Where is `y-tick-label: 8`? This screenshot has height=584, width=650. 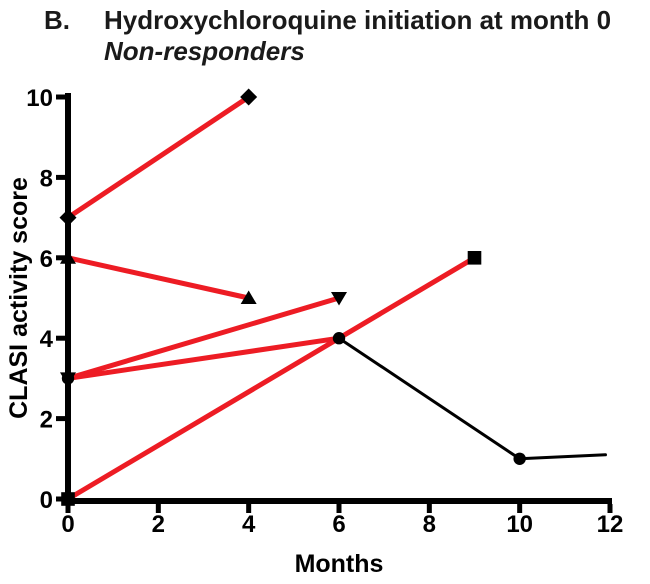
y-tick-label: 8 is located at coordinates (46, 178).